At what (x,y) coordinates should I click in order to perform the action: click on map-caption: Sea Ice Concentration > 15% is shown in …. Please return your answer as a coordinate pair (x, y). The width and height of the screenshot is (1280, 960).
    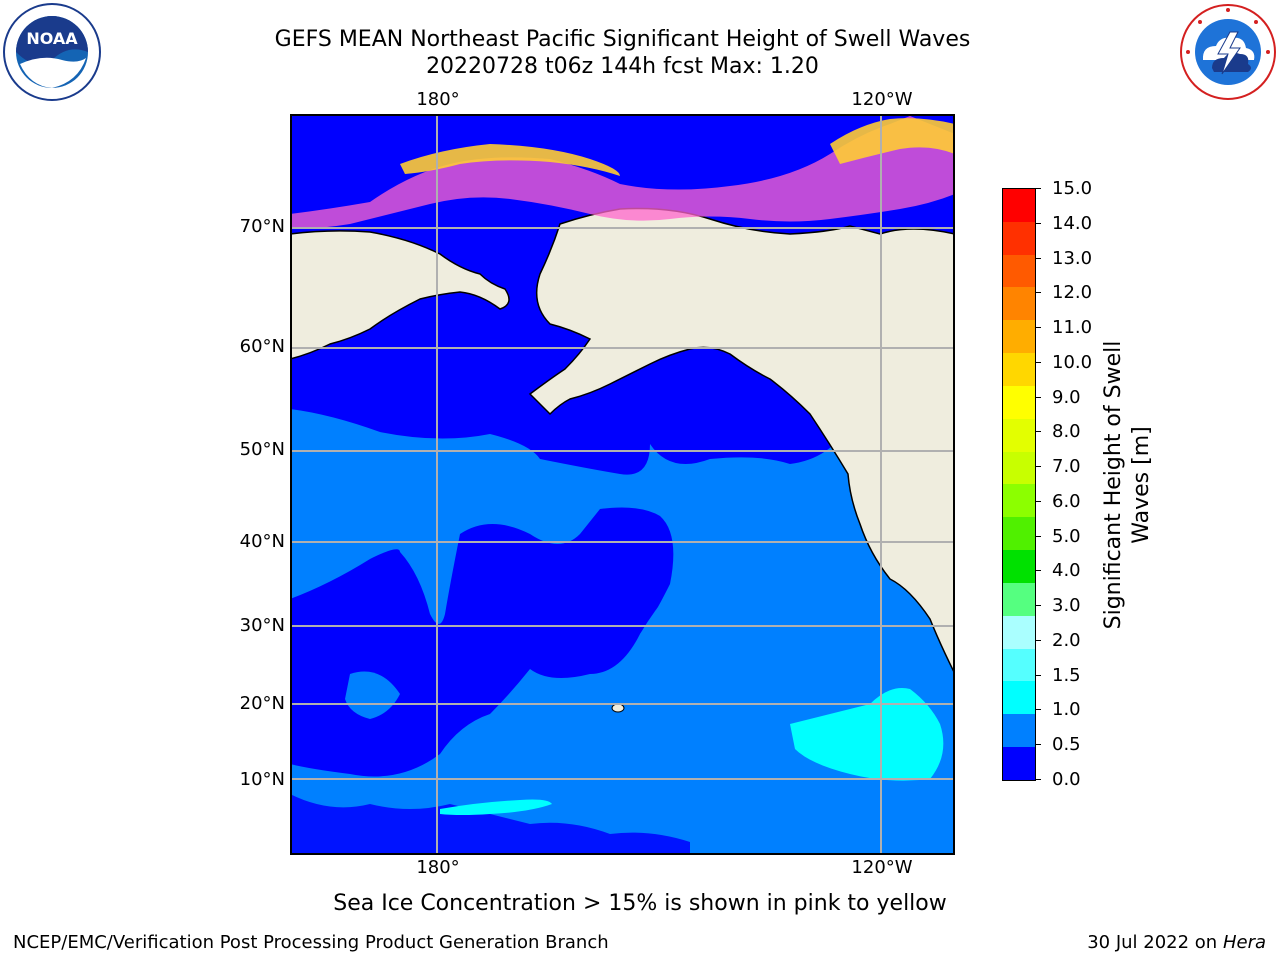
    Looking at the image, I should click on (640, 903).